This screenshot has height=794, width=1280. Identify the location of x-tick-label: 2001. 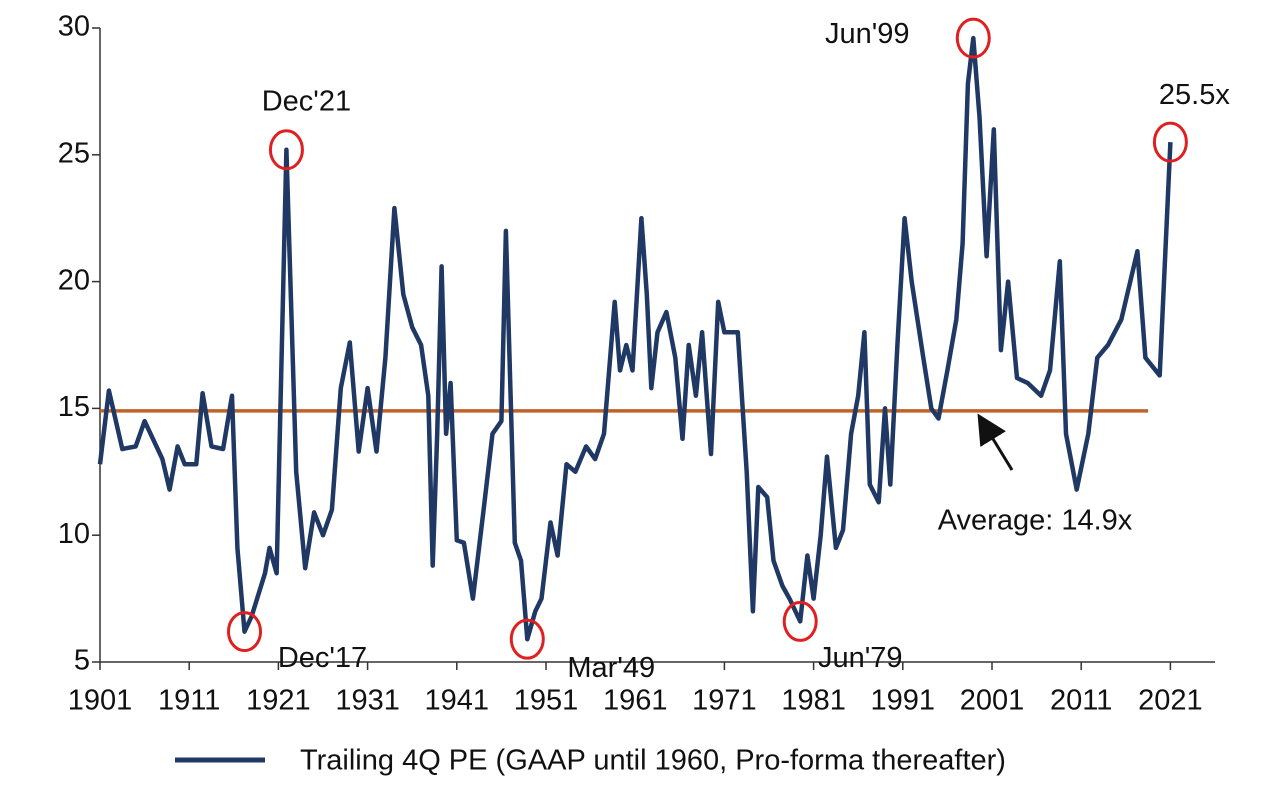
(992, 701).